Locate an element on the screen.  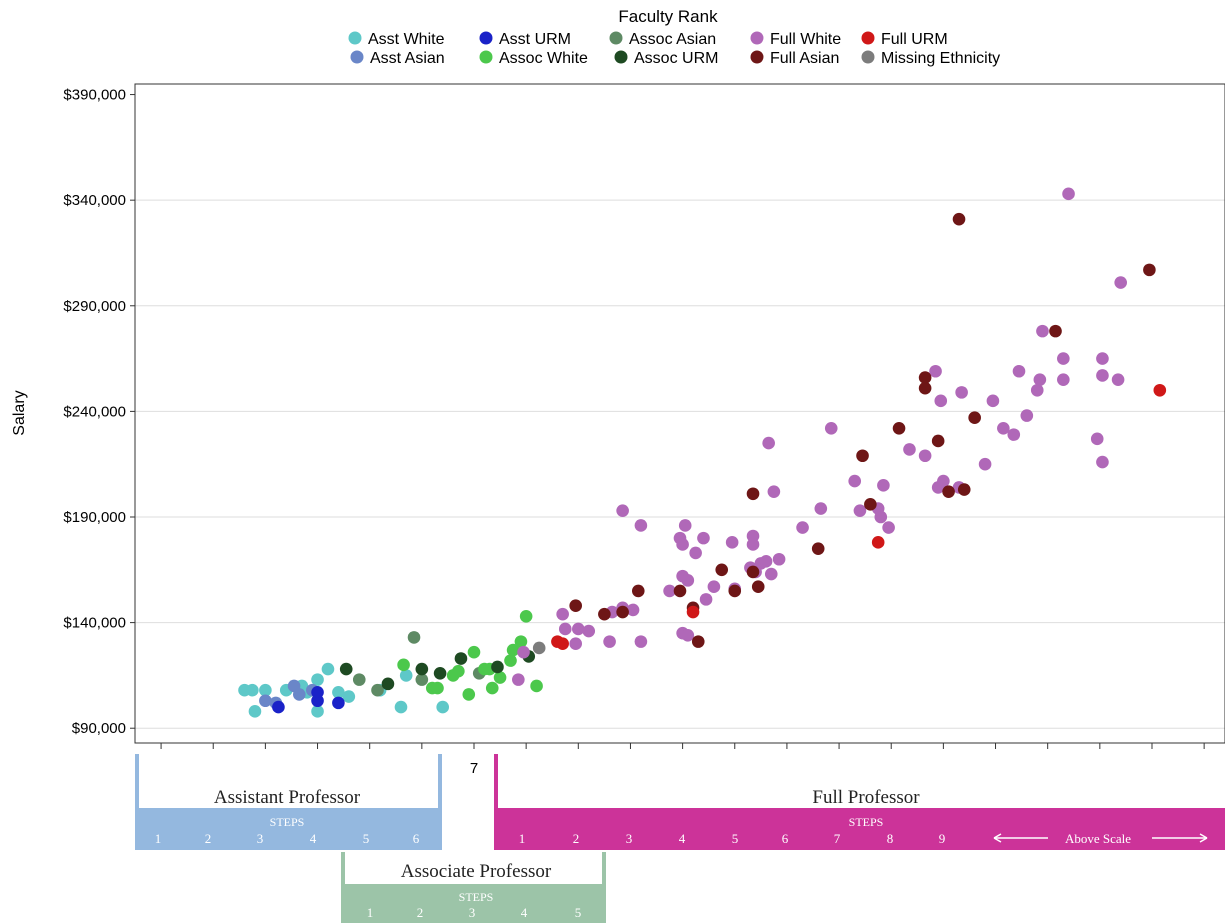
step-number: 5 is located at coordinates (735, 838).